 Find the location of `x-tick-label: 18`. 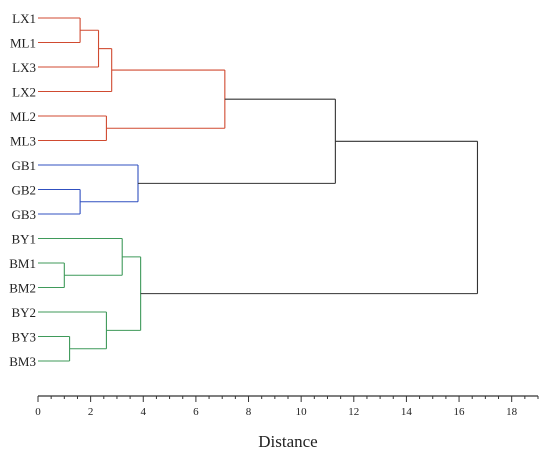

x-tick-label: 18 is located at coordinates (512, 412).